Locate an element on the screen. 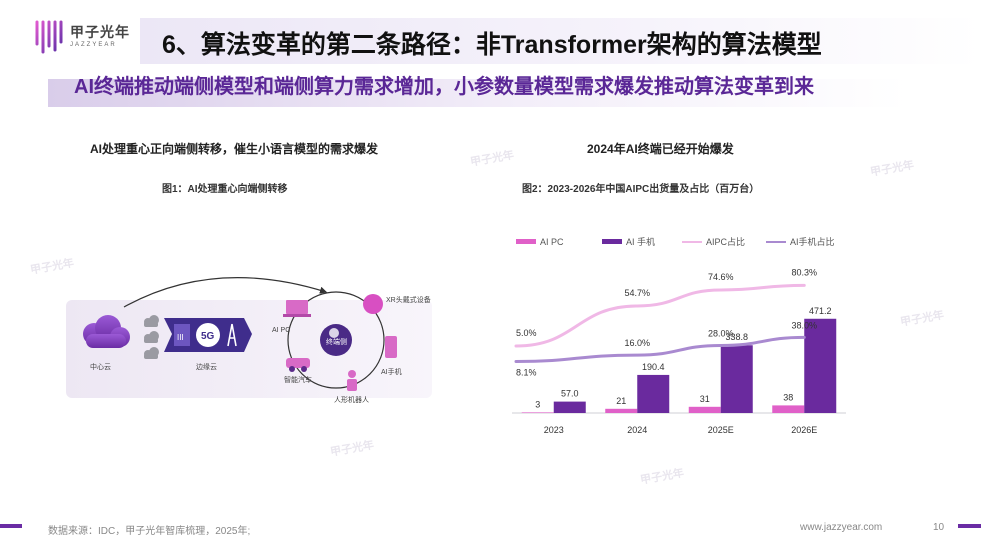 Image resolution: width=981 pixels, height=552 pixels. device-label-ai-phone: AI手机 is located at coordinates (391, 371).